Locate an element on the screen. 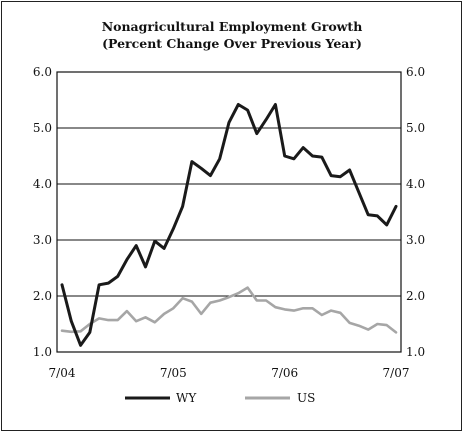 The height and width of the screenshot is (434, 465). x-tick-label: 7/07 is located at coordinates (396, 373).